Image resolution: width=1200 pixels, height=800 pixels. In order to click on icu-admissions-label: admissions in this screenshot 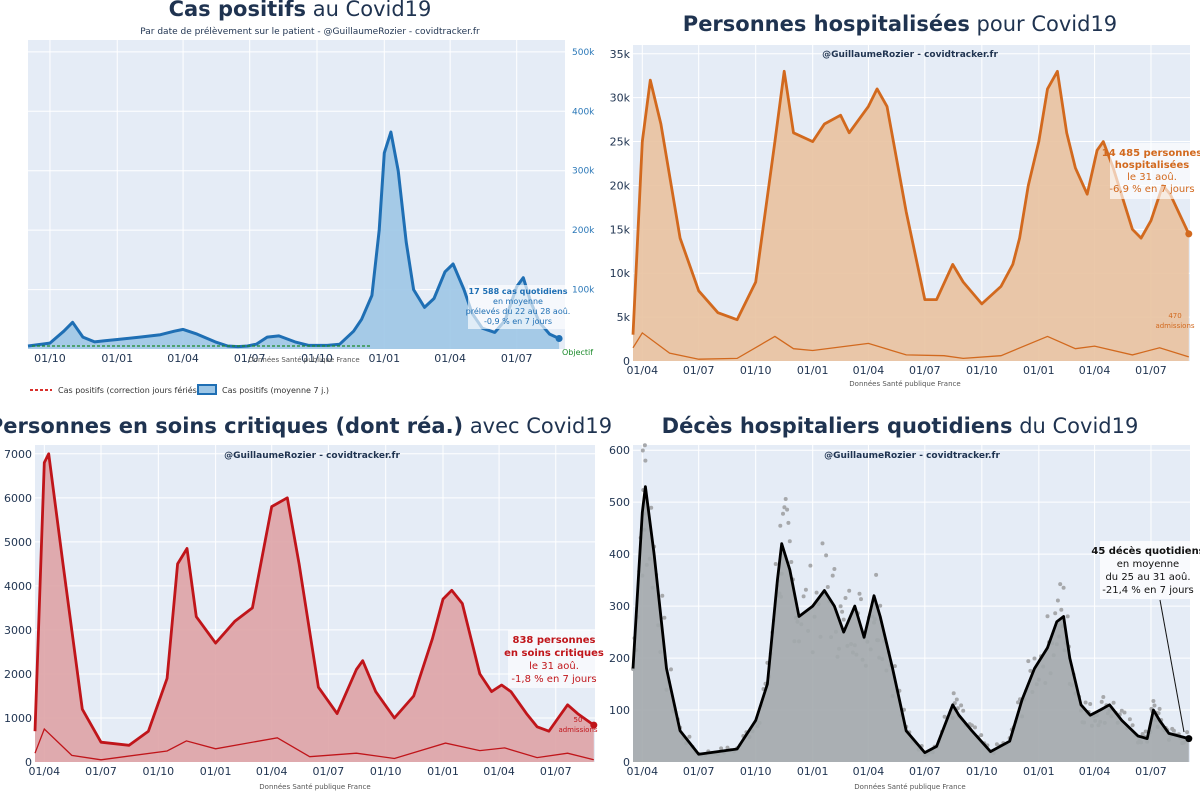, I will do `click(577, 730)`.